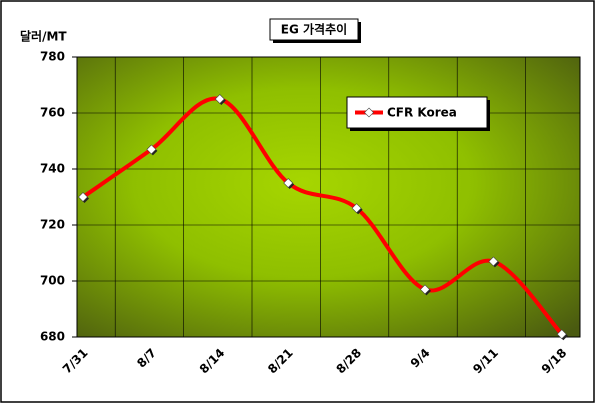 The height and width of the screenshot is (403, 595). I want to click on legend-label: CFR Korea, so click(422, 113).